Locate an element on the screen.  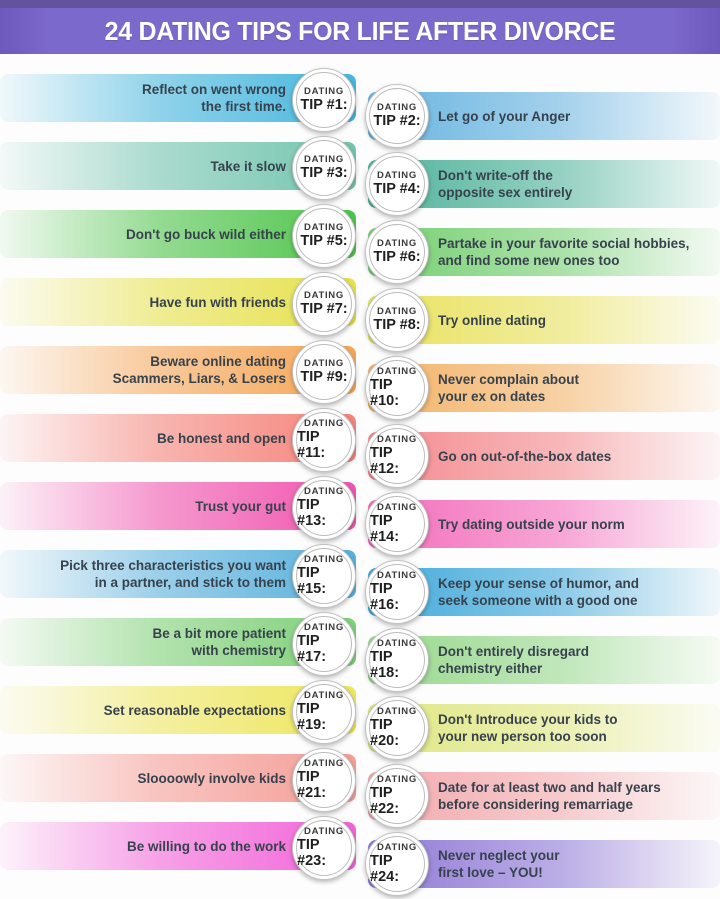
tip-badge-20: DATING TIP #20: is located at coordinates (397, 728).